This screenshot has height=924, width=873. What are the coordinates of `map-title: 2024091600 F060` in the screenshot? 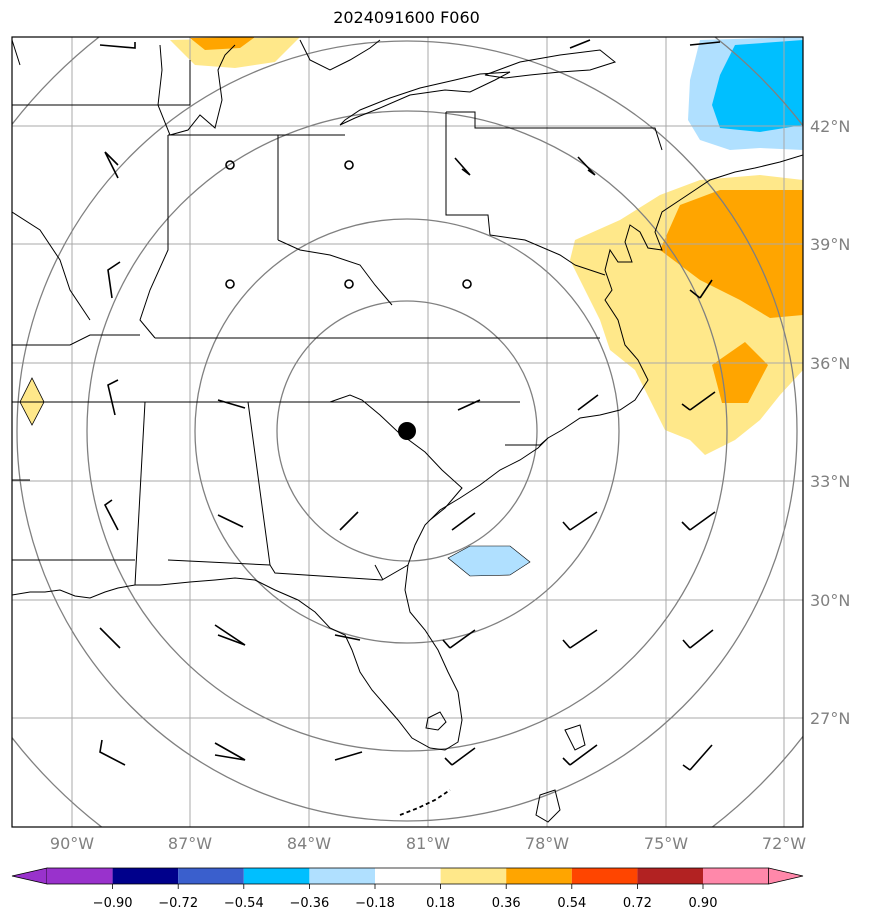 It's located at (406, 17).